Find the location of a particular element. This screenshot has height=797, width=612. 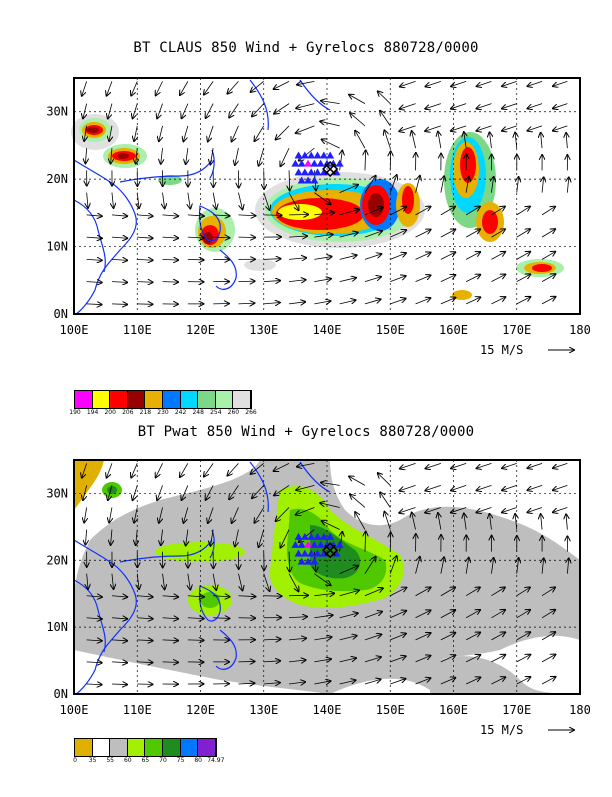

colorbar-label: 70 is located at coordinates (163, 760).